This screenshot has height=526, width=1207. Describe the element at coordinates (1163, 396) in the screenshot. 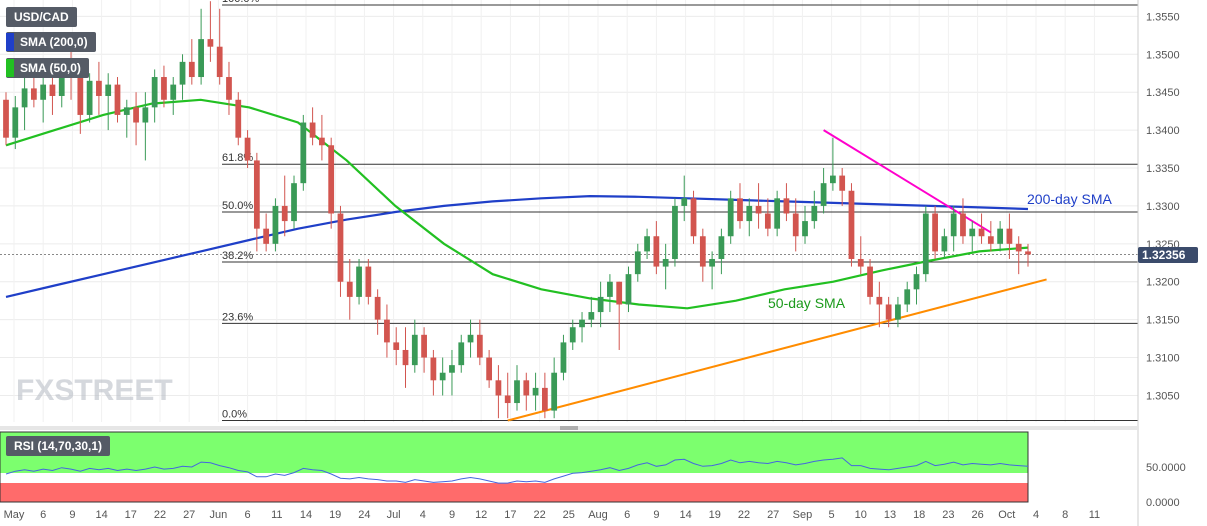

I see `y-tick-label: 1.3050` at that location.